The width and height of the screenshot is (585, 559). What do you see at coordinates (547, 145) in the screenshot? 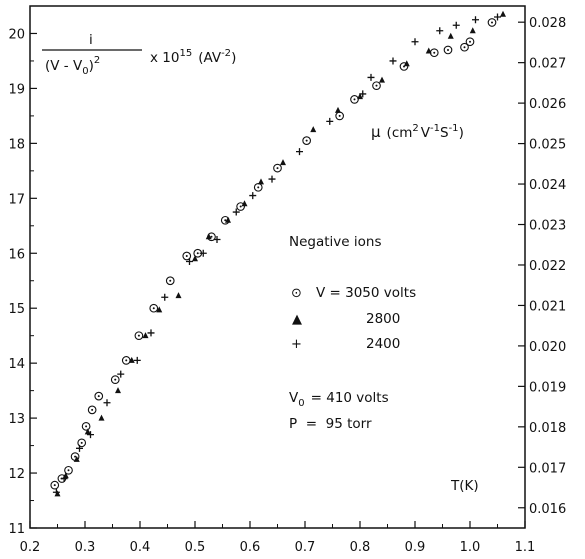
I see `y2-tick-label: 0.025` at bounding box center [547, 145].